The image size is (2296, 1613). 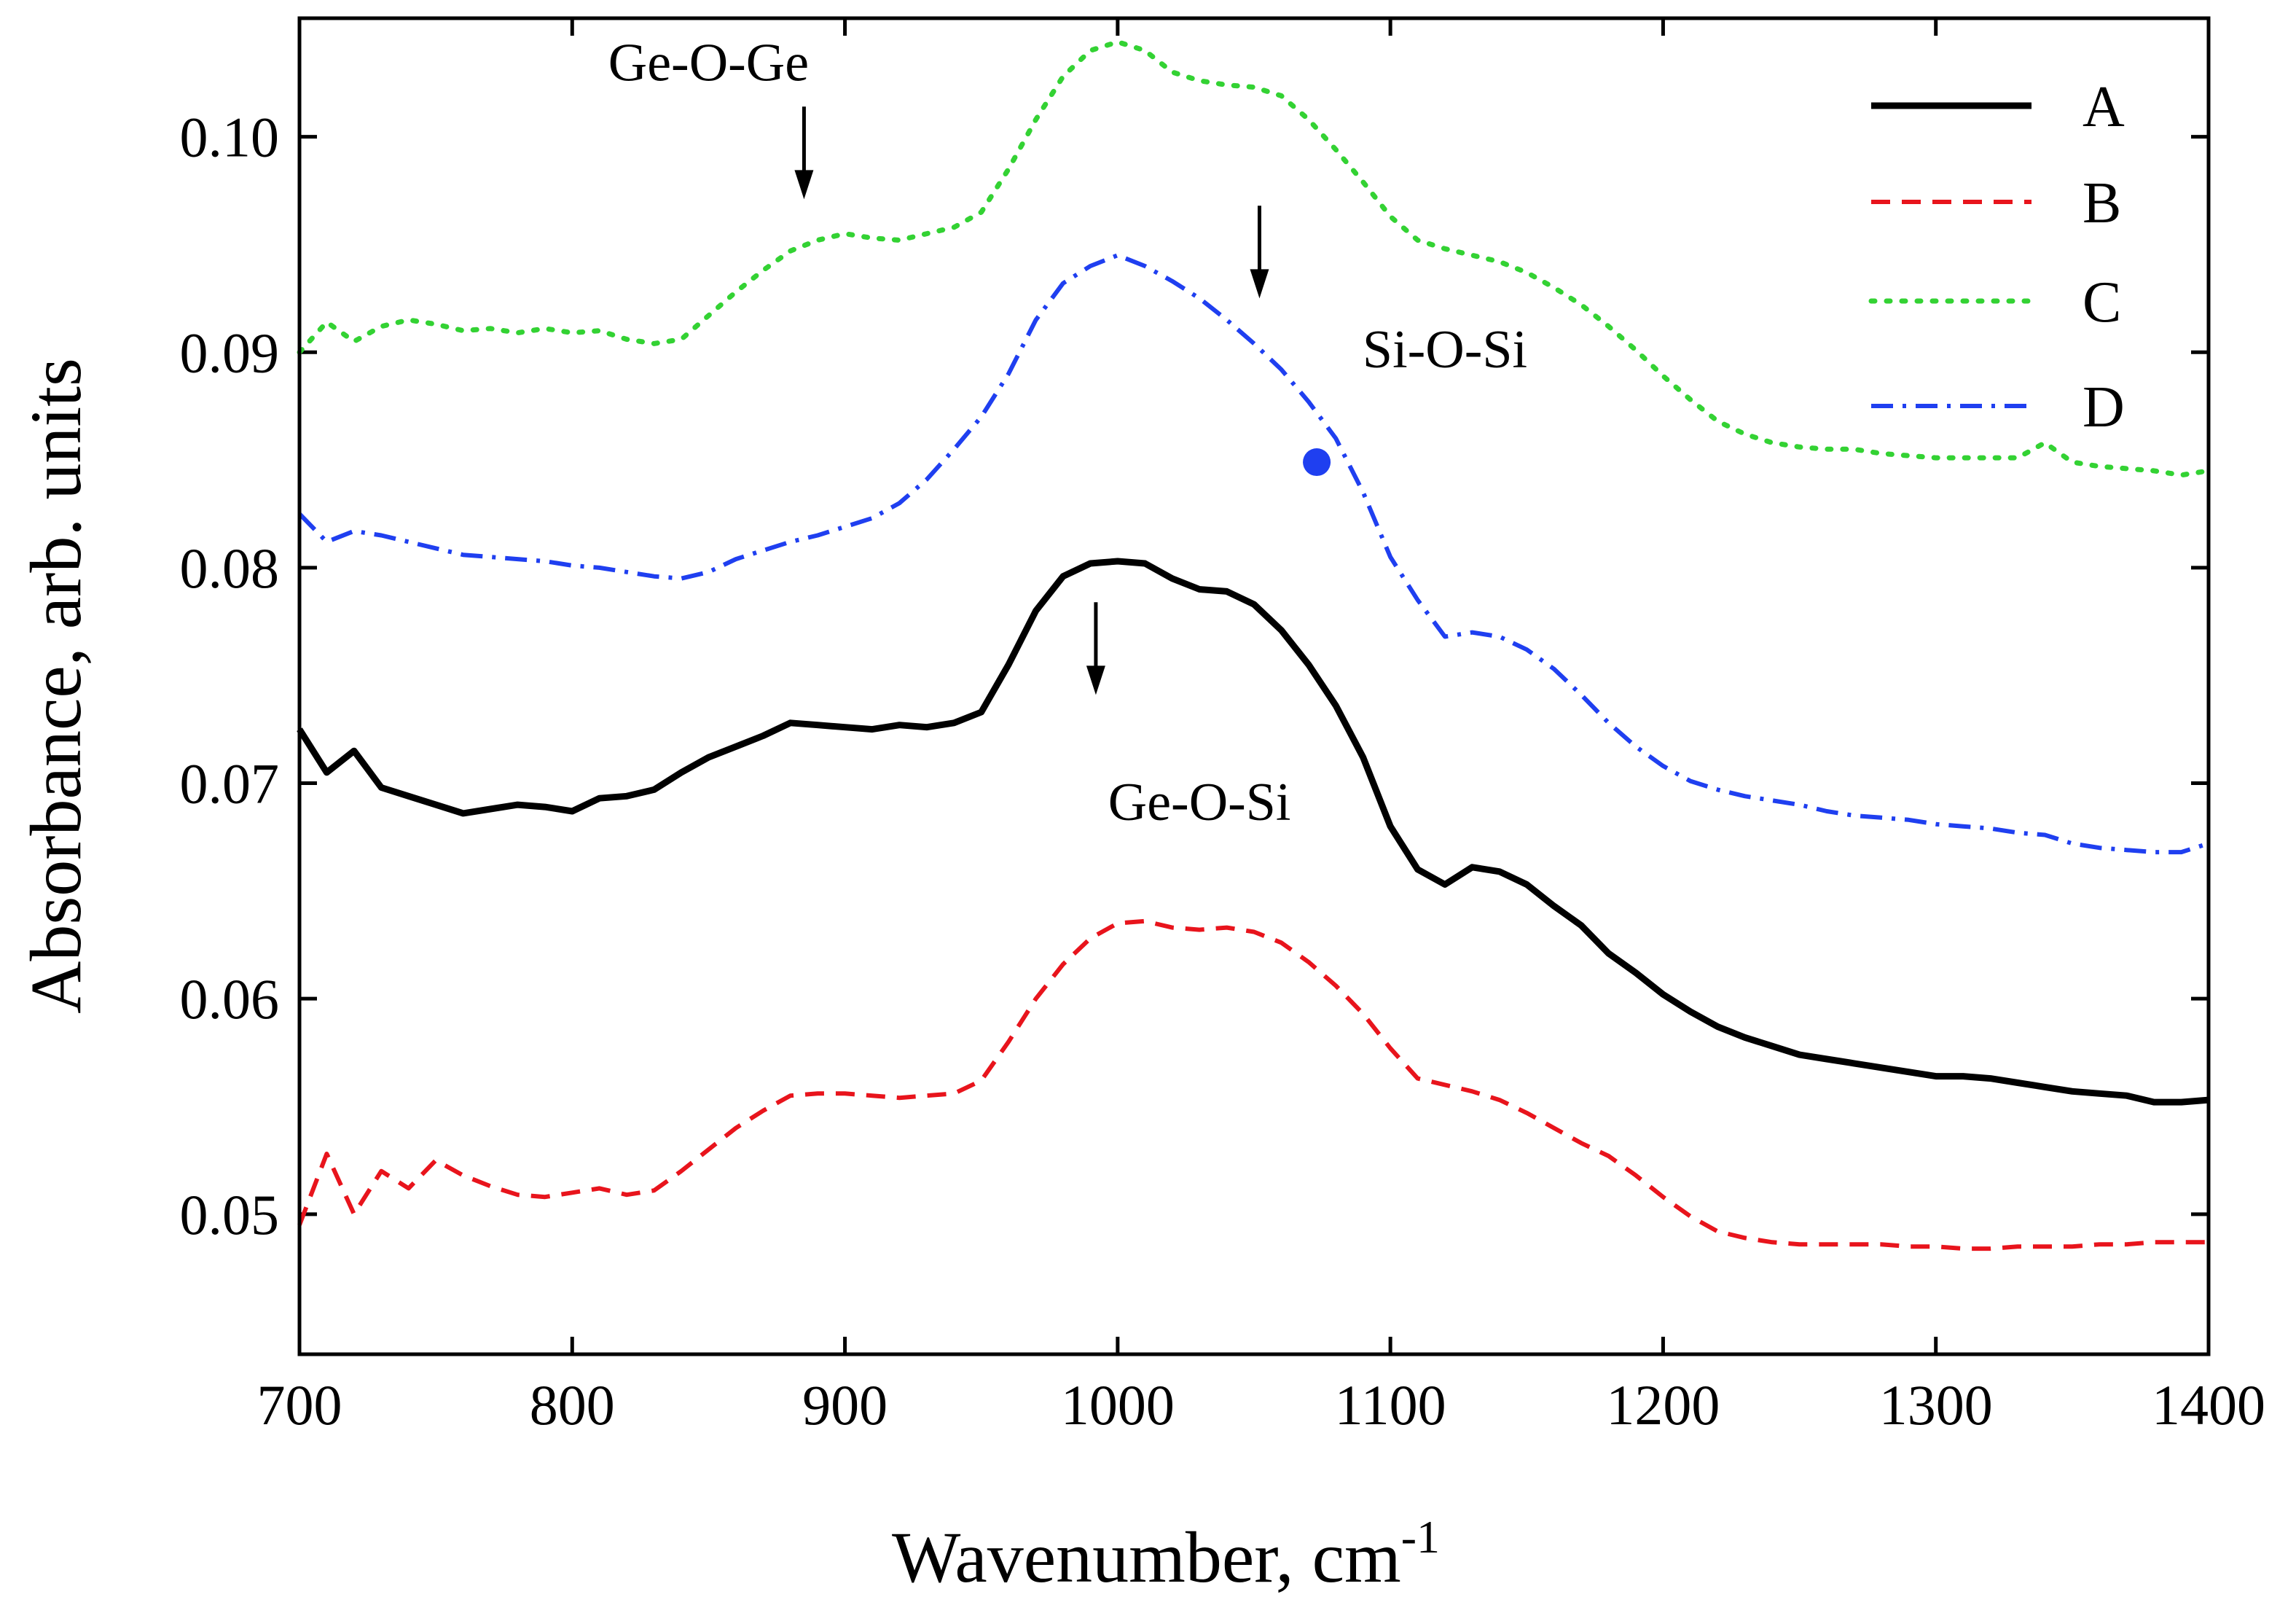 What do you see at coordinates (2102, 203) in the screenshot?
I see `legend-label-b: B` at bounding box center [2102, 203].